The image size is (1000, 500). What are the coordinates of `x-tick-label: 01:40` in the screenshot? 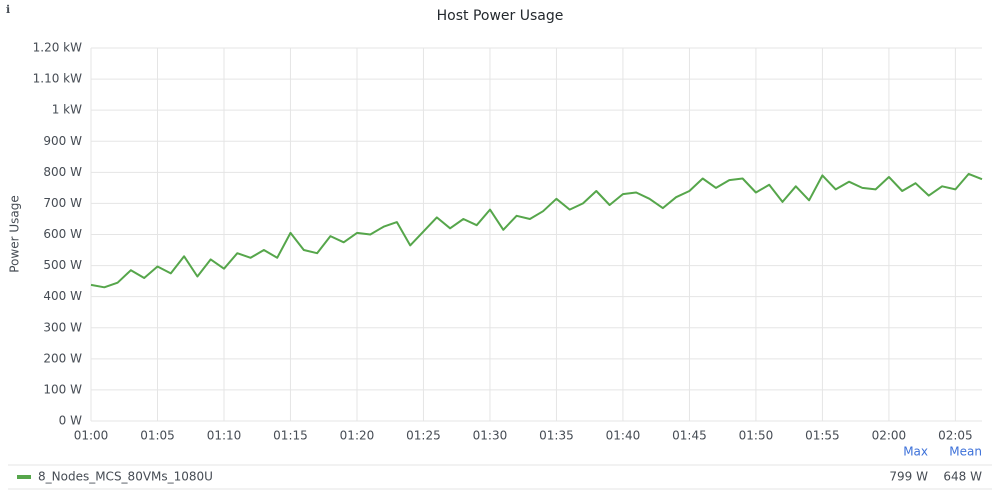 It's located at (623, 436).